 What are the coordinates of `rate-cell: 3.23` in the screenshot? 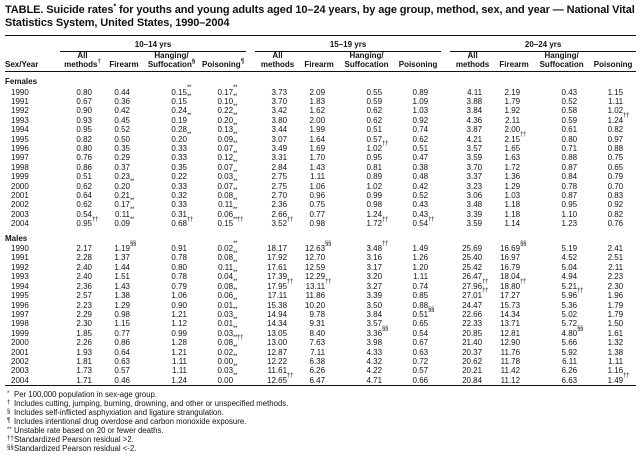 It's located at (474, 186).